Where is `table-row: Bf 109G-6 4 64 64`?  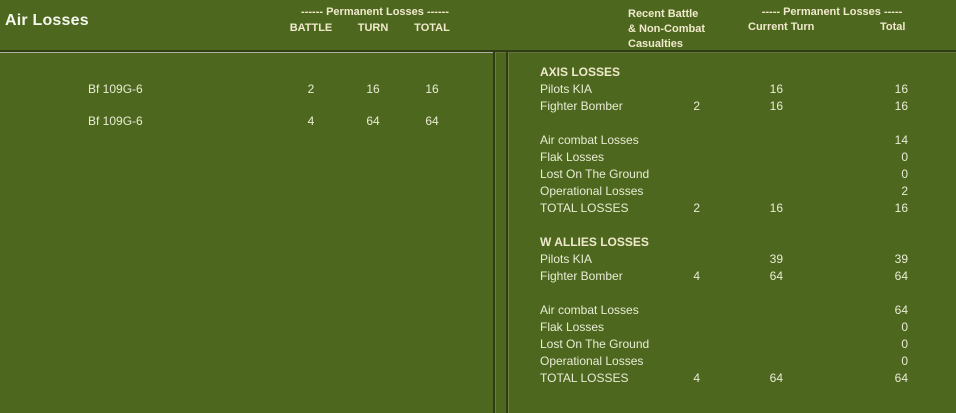 table-row: Bf 109G-6 4 64 64 is located at coordinates (240, 122).